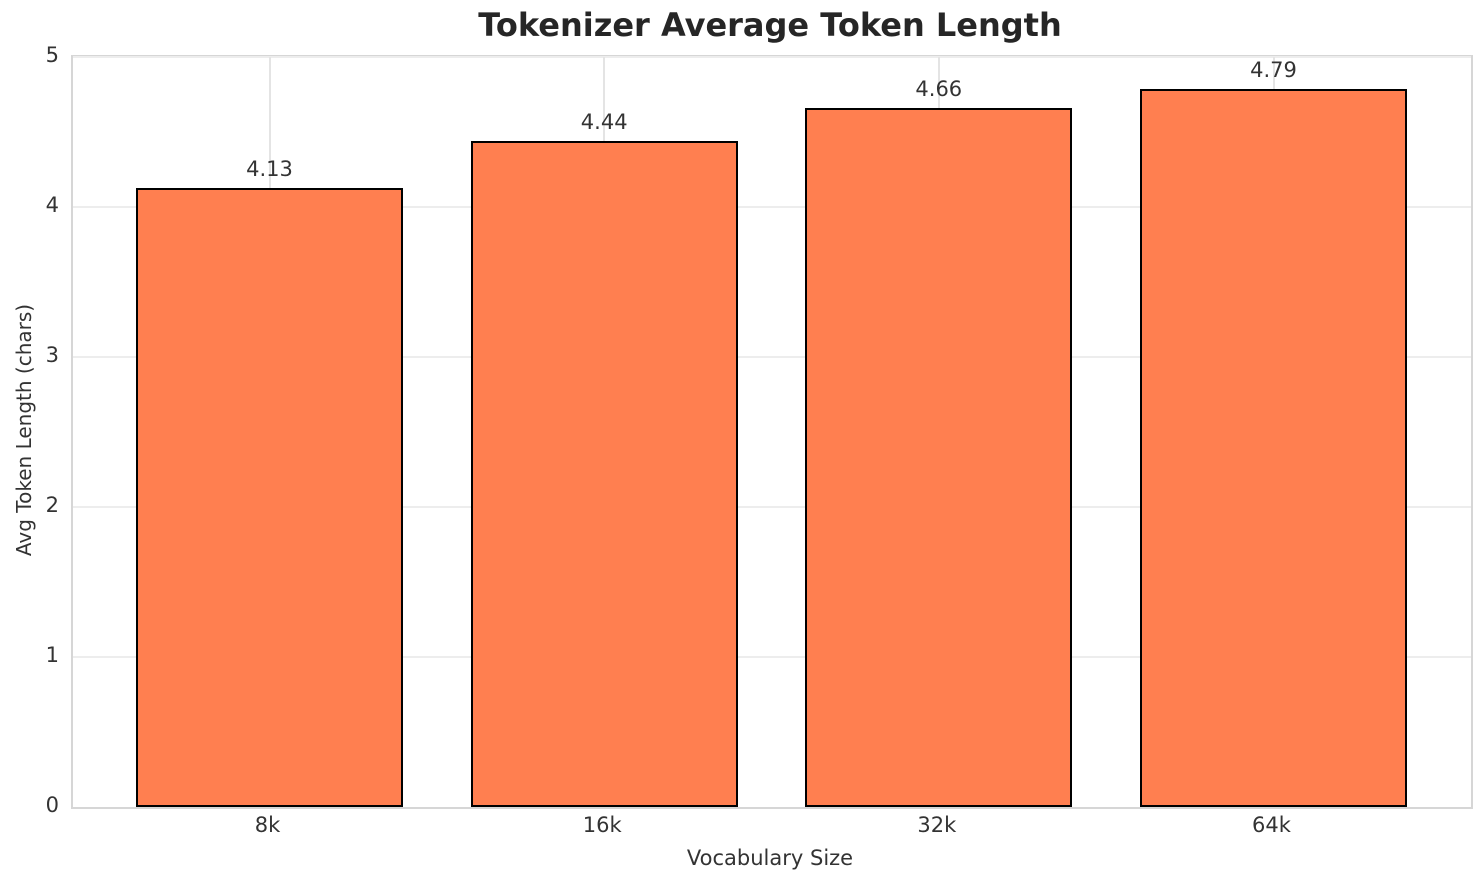  What do you see at coordinates (602, 825) in the screenshot?
I see `xtick-label-16k: 16k` at bounding box center [602, 825].